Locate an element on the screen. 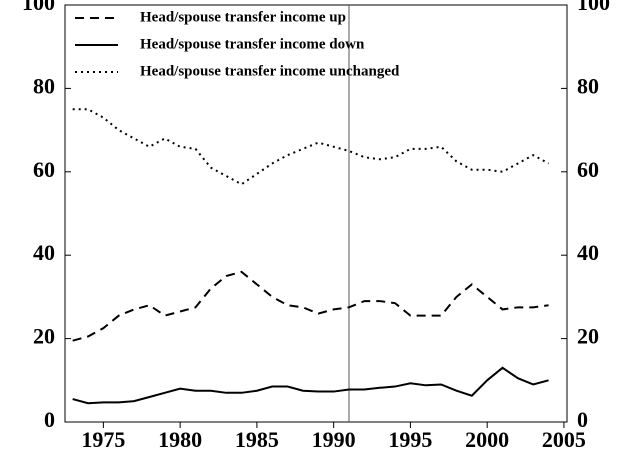  y2-tick-label: 40 is located at coordinates (588, 252).